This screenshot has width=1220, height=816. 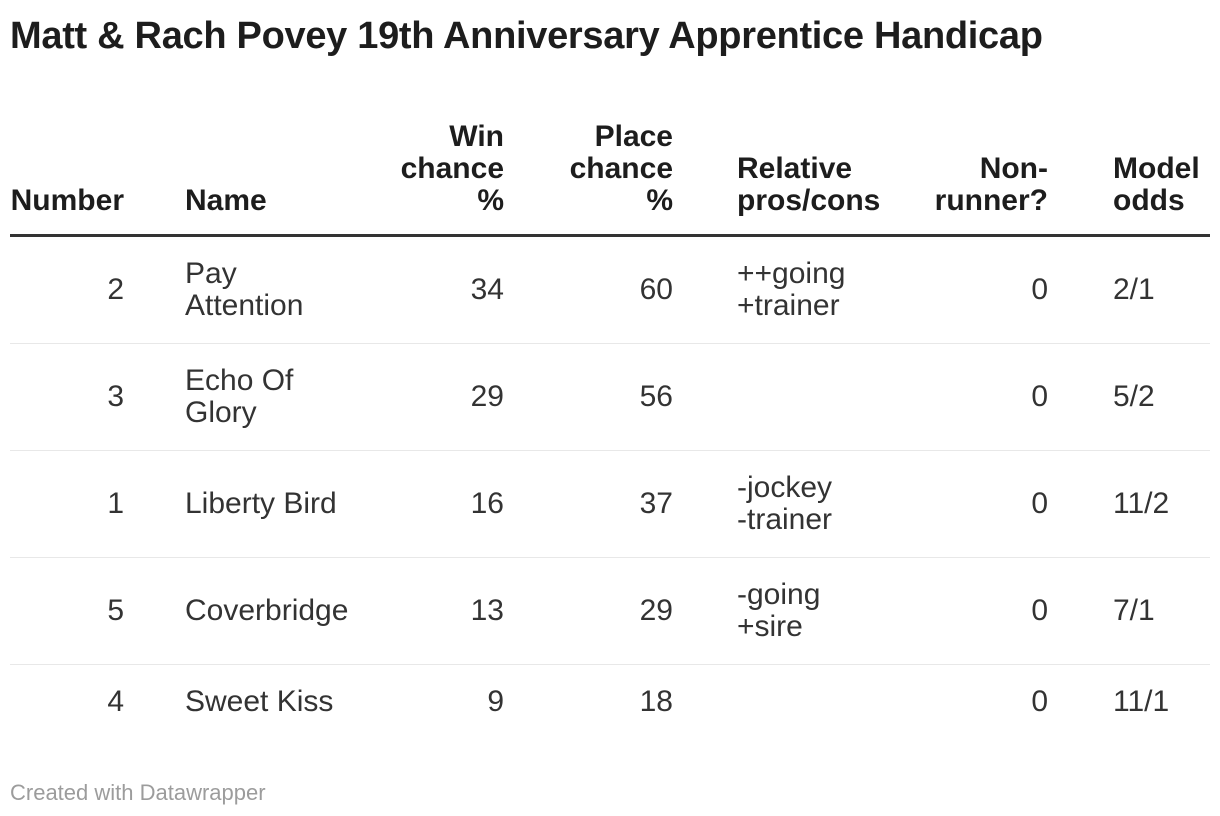 What do you see at coordinates (115, 610) in the screenshot?
I see `cell-number: 5` at bounding box center [115, 610].